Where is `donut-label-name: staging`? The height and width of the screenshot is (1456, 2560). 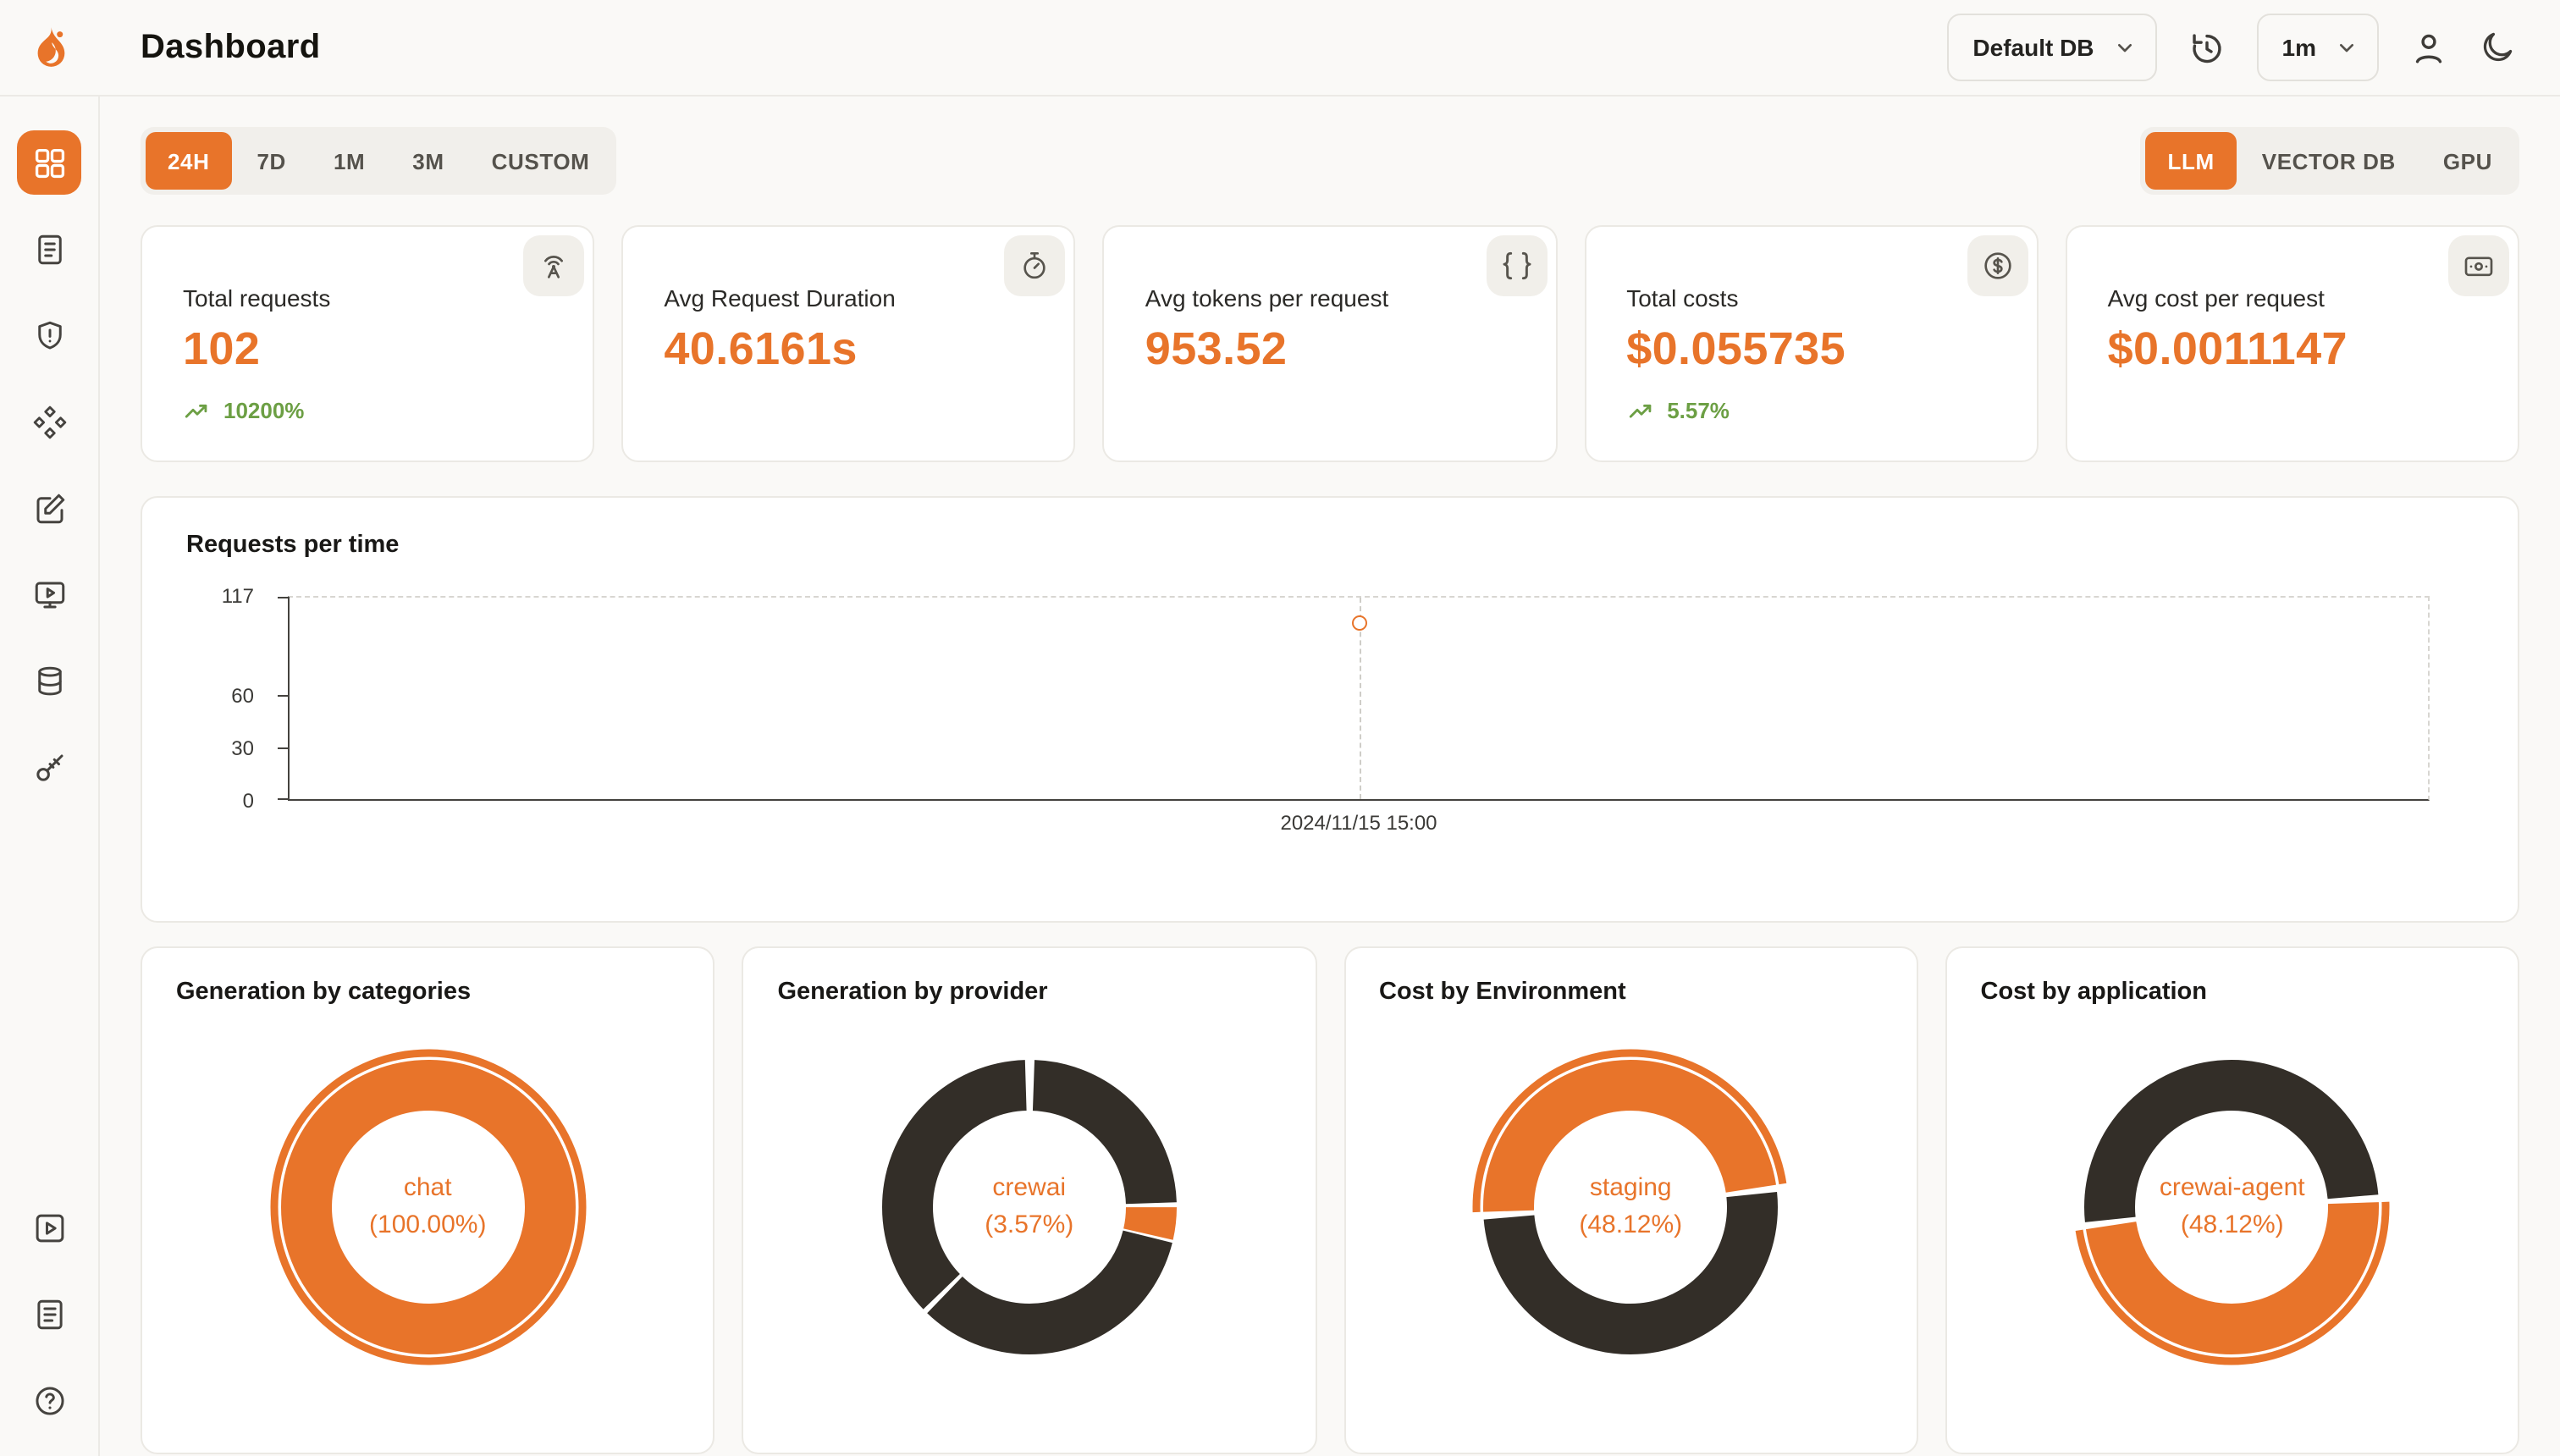
donut-label-name: staging is located at coordinates (1630, 1186).